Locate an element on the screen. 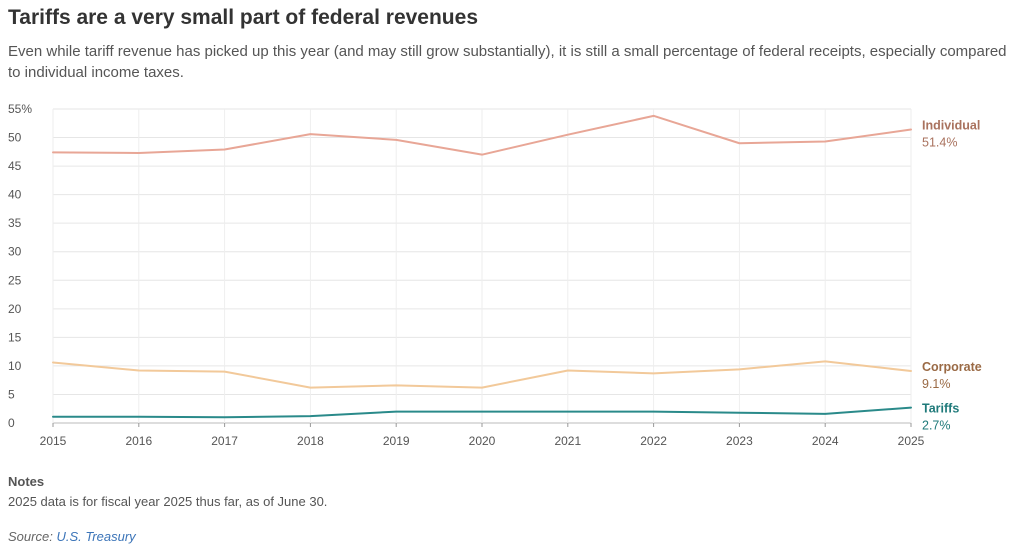  series-value-label-corporate: 9.1% is located at coordinates (936, 384).